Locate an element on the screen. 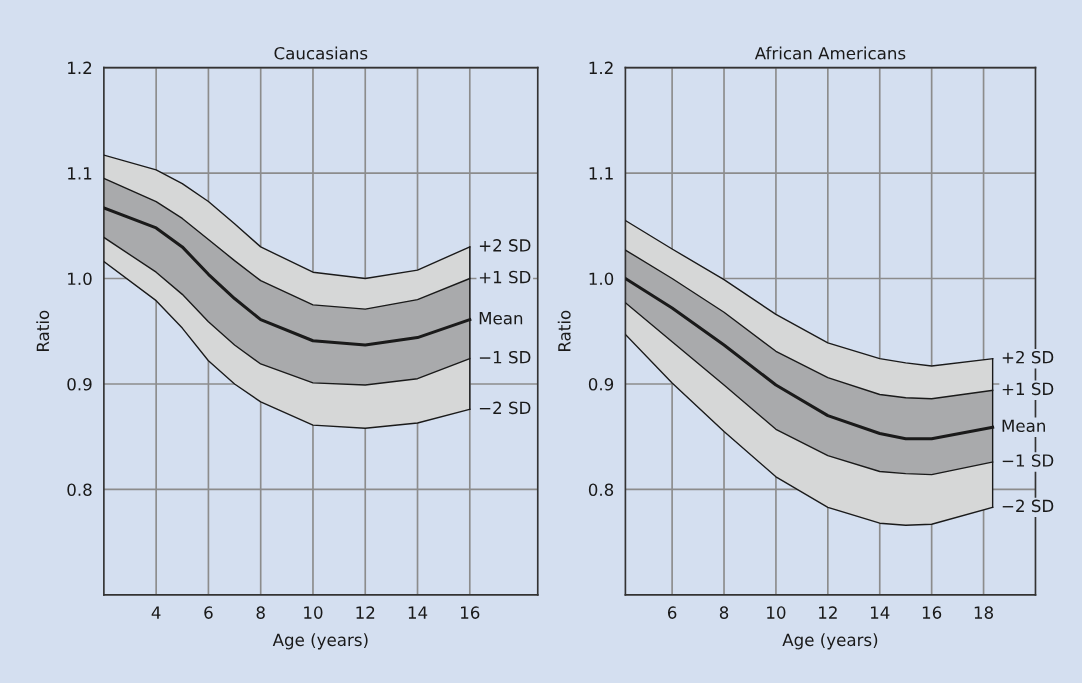  chart-title: African Americans is located at coordinates (830, 53).